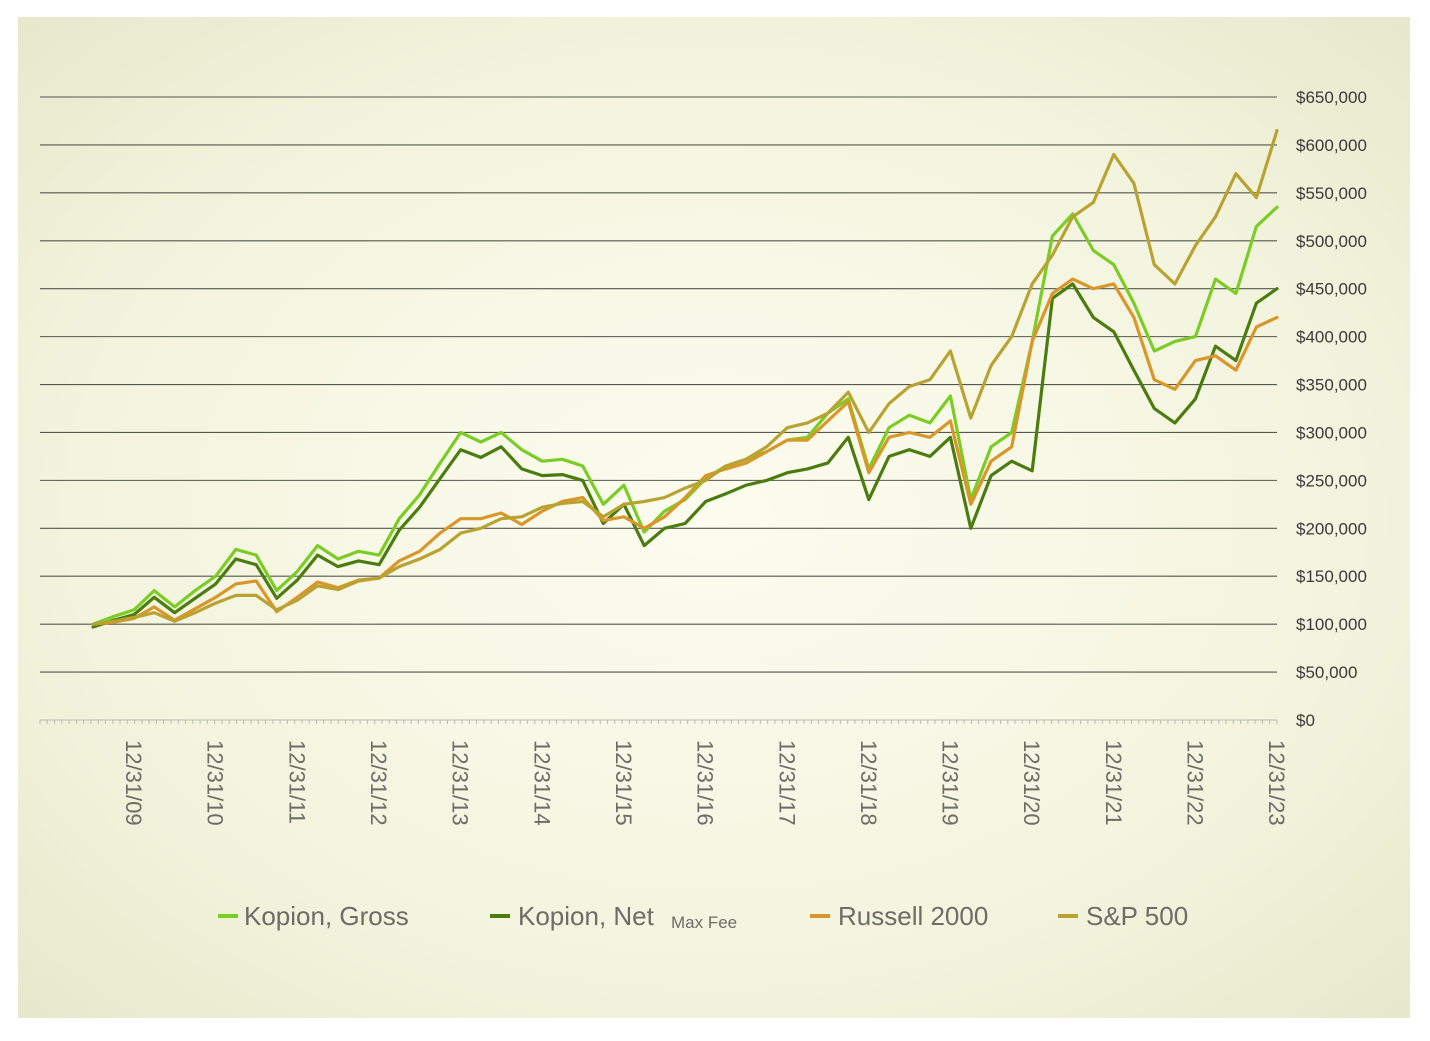  What do you see at coordinates (1326, 672) in the screenshot?
I see `y-tick-label: $50,000` at bounding box center [1326, 672].